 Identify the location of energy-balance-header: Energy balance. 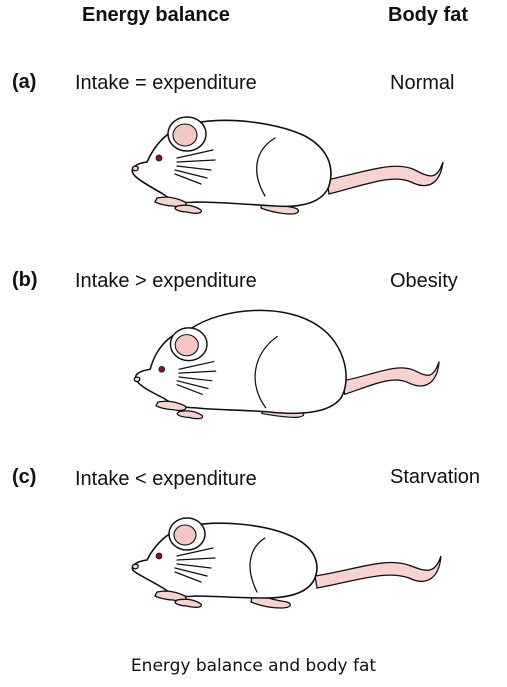
(156, 15).